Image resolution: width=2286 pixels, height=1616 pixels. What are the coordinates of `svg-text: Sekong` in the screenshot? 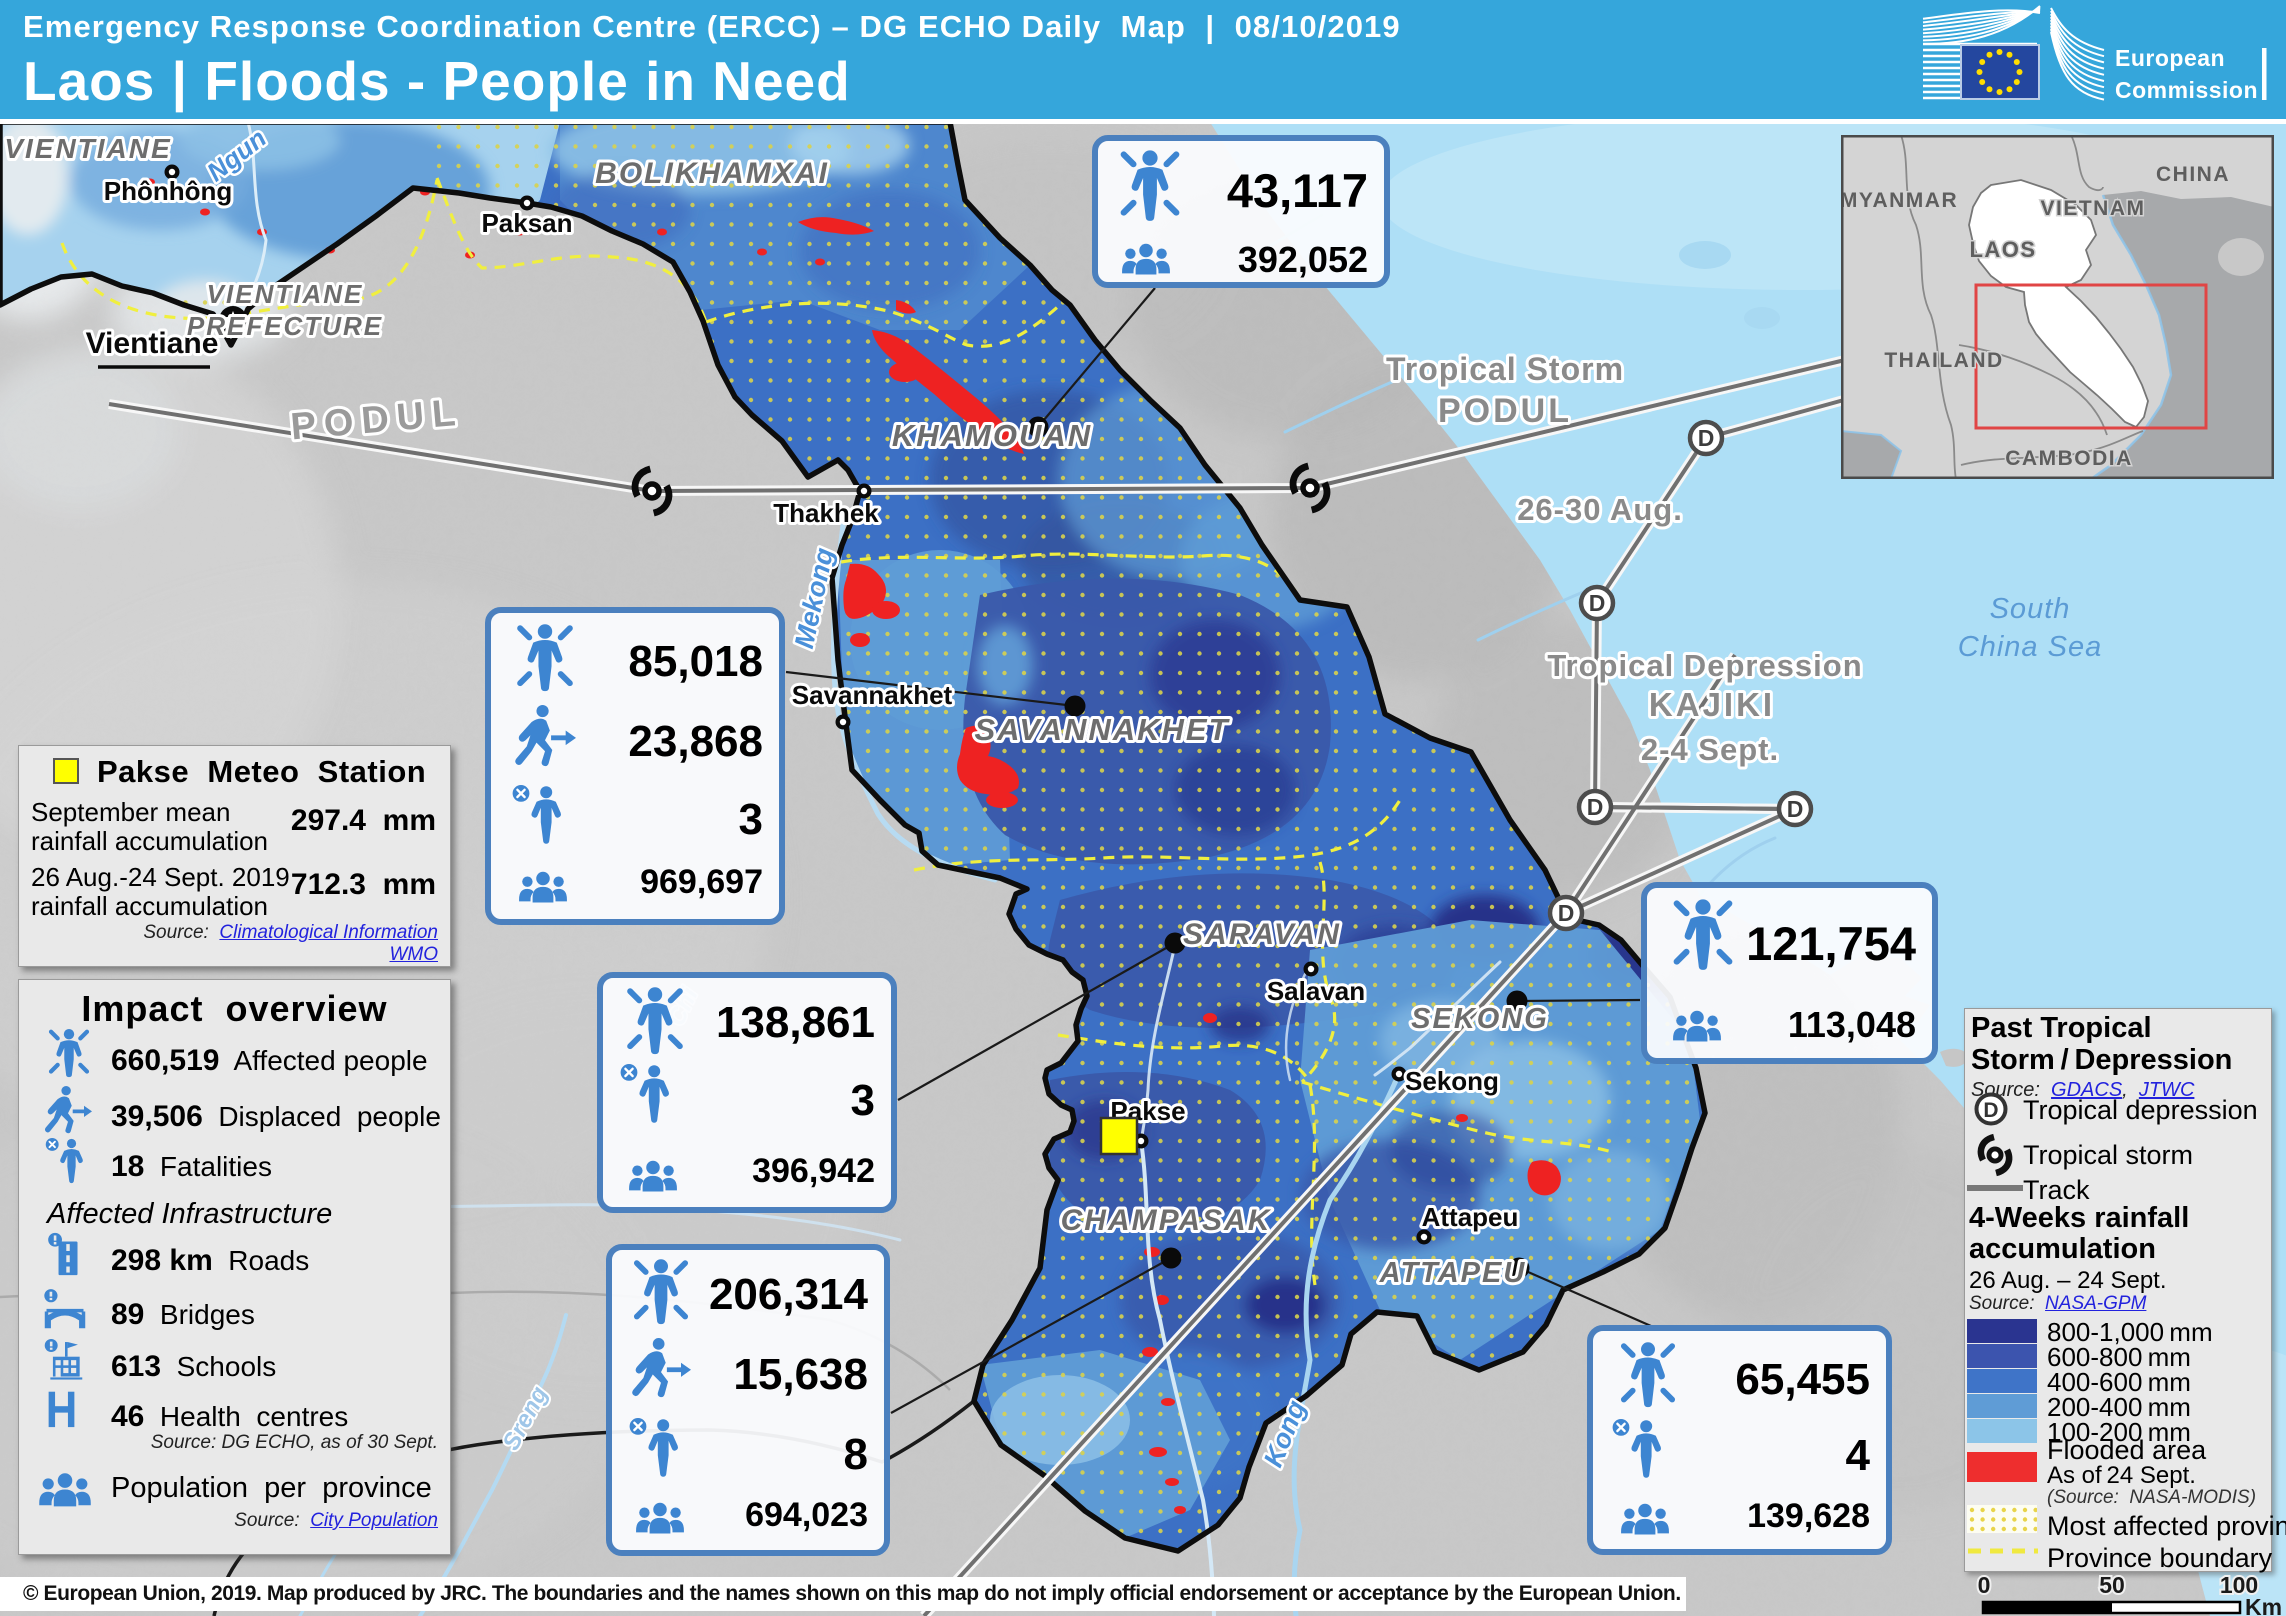 It's located at (1452, 1081).